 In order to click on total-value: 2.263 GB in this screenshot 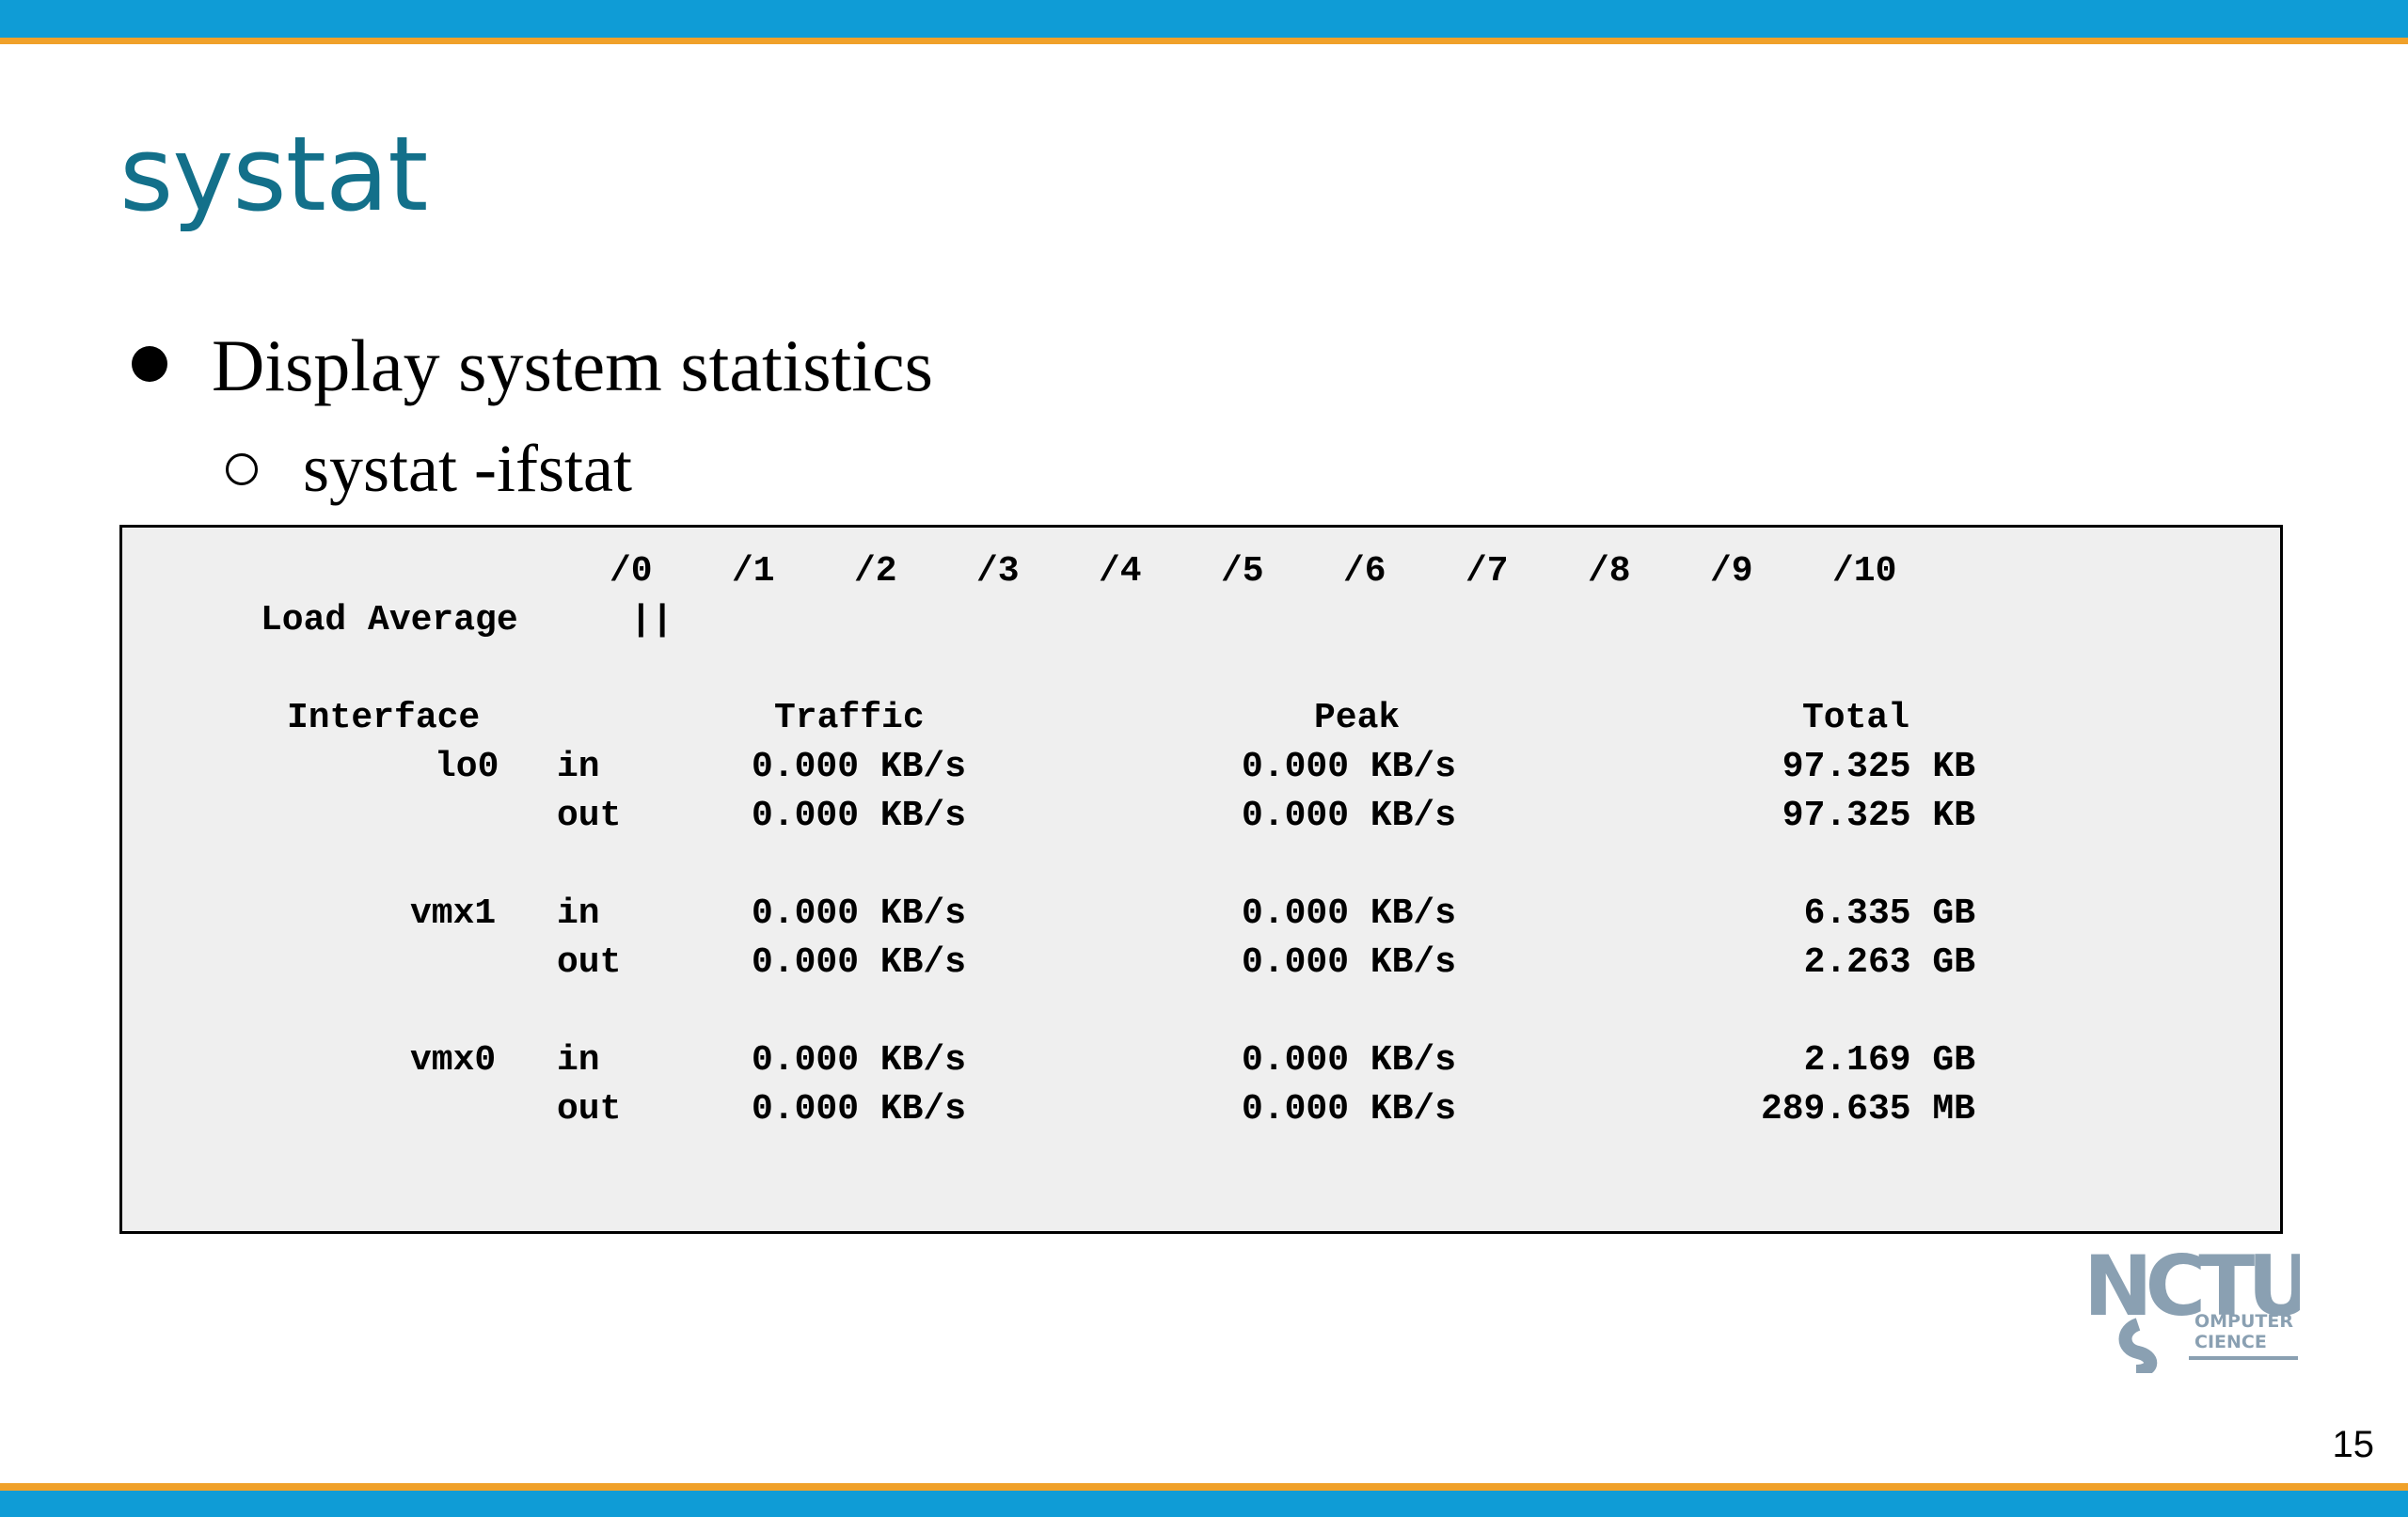, I will do `click(1889, 962)`.